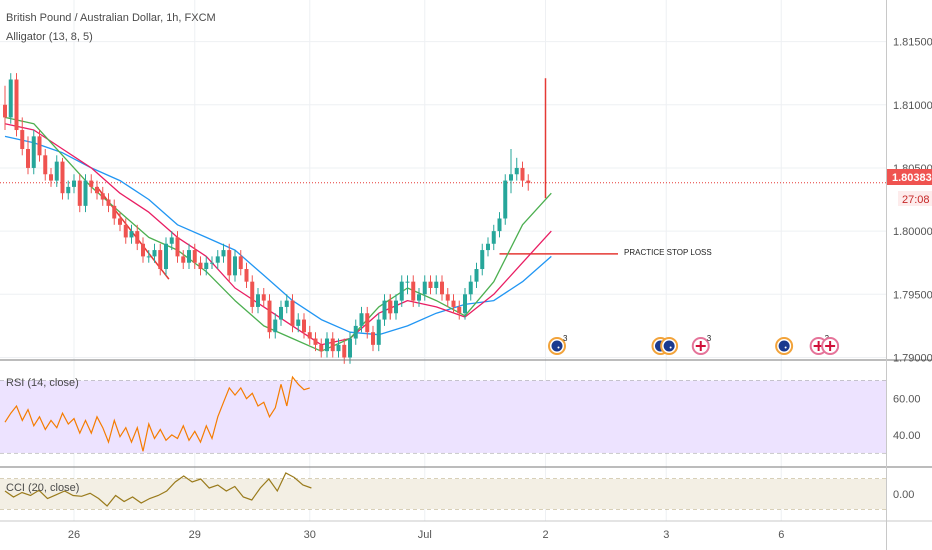  I want to click on uk-flag-icon: 3, so click(701, 344).